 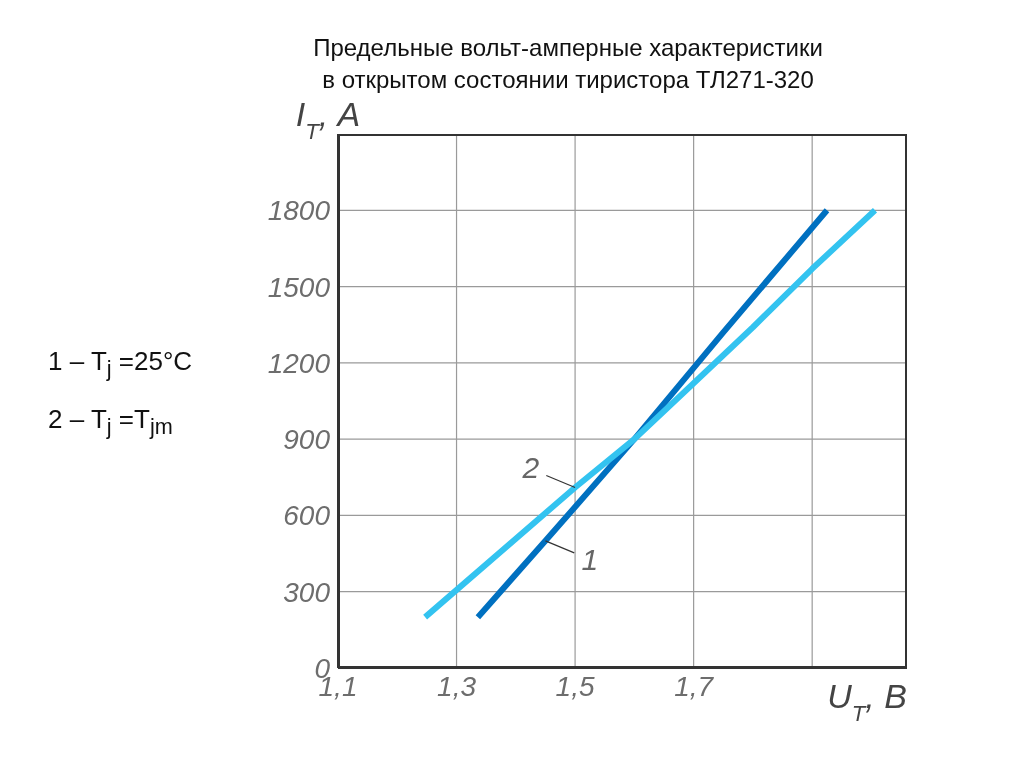 I want to click on y-tick-label: 1800, so click(x=299, y=211).